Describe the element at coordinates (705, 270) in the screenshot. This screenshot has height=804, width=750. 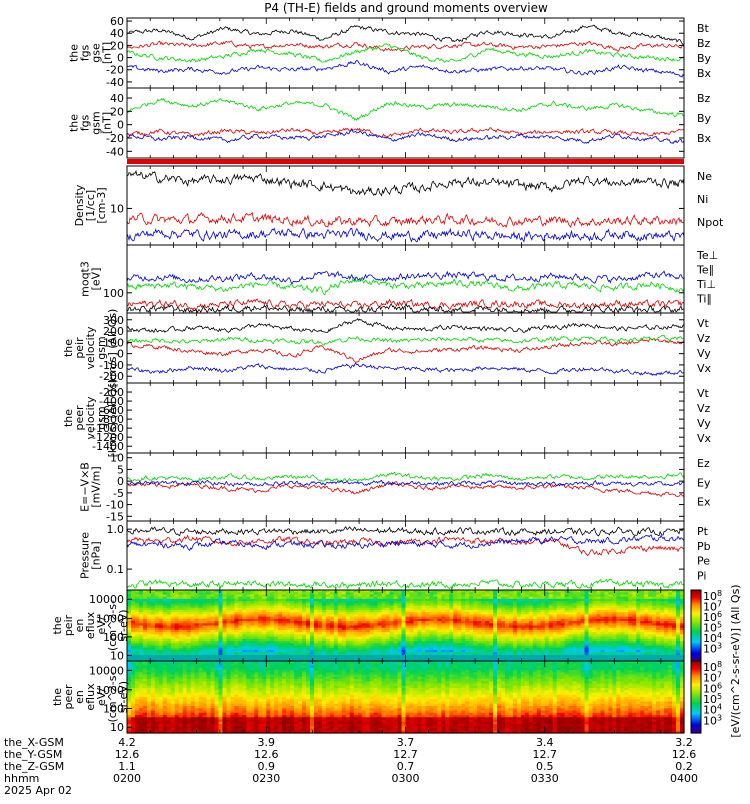
I see `legend-temperature-Te∥: Te∥` at that location.